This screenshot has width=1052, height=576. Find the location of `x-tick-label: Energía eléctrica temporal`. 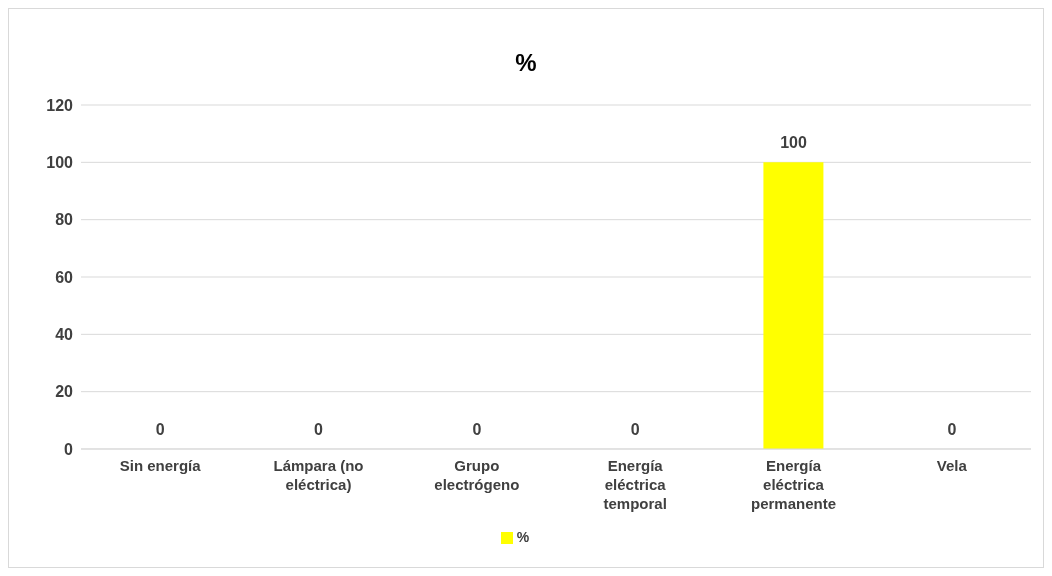

x-tick-label: Energía eléctrica temporal is located at coordinates (635, 484).